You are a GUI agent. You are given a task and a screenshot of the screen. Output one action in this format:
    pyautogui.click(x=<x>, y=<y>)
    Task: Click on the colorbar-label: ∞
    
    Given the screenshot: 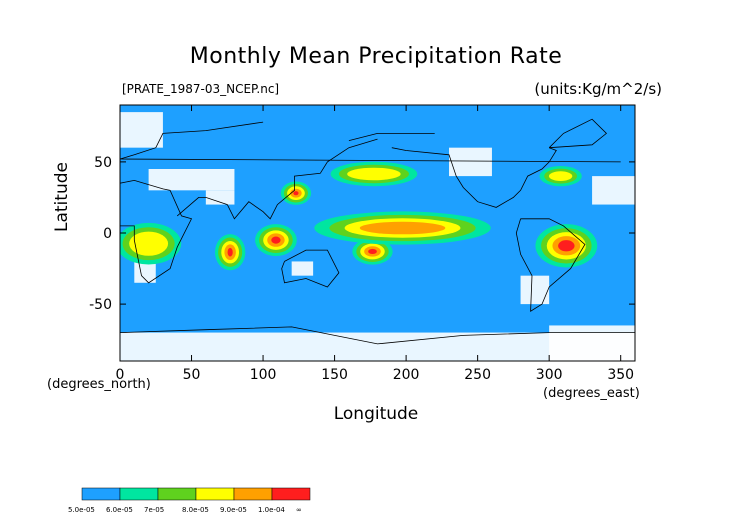 What is the action you would take?
    pyautogui.click(x=299, y=510)
    